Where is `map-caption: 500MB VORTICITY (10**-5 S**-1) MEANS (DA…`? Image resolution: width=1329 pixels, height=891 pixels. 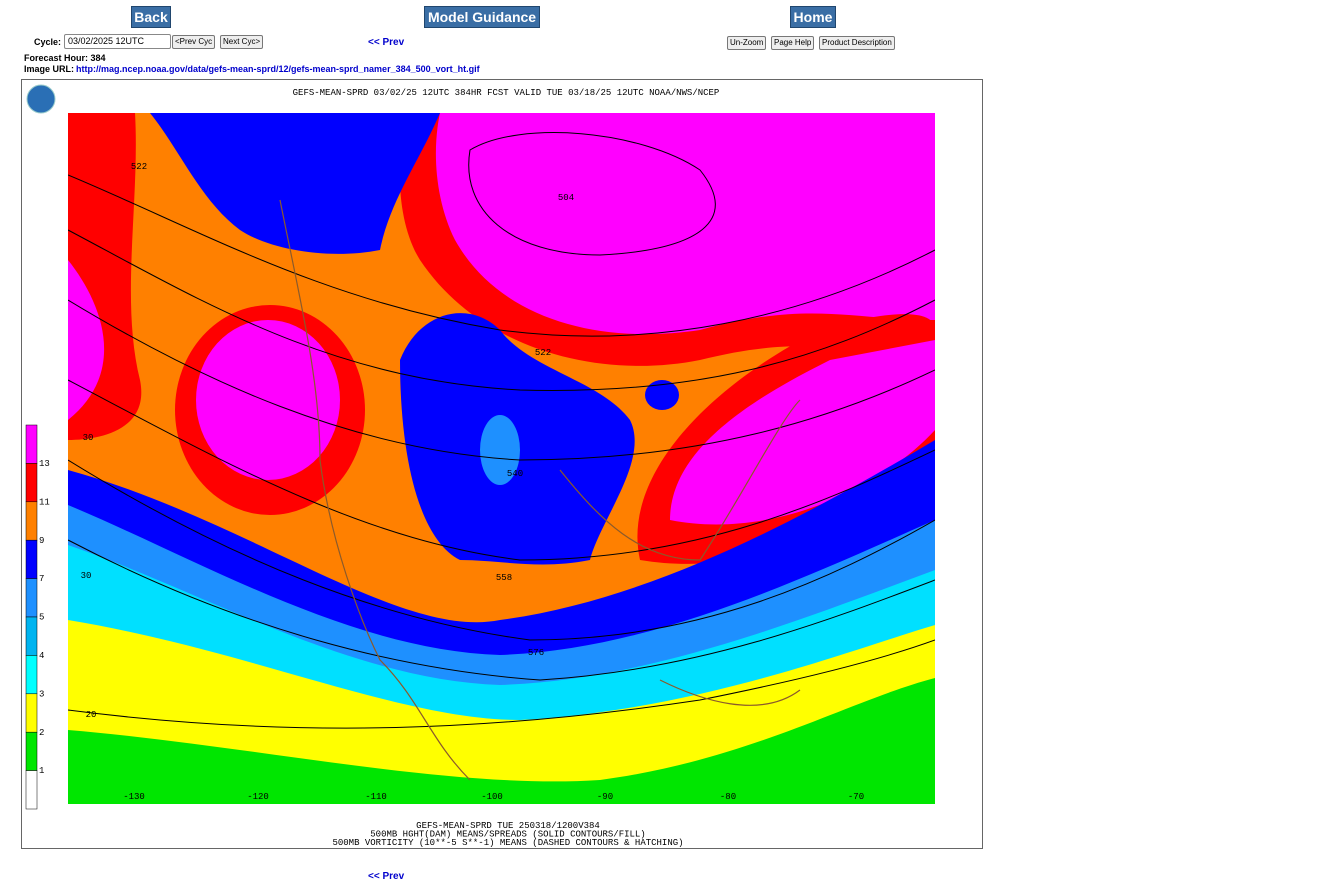 map-caption: 500MB VORTICITY (10**-5 S**-1) MEANS (DA… is located at coordinates (507, 843).